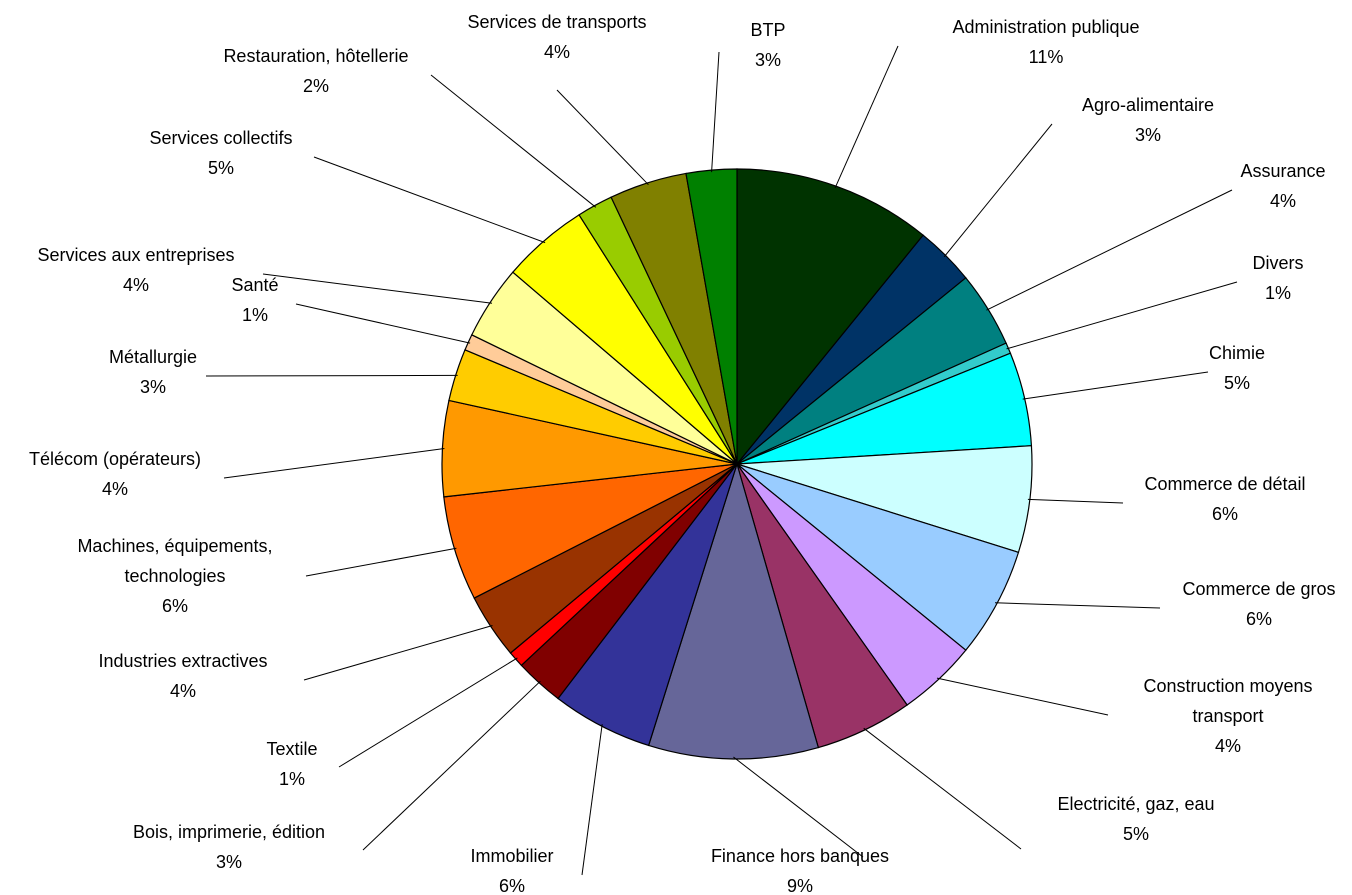 Image resolution: width=1352 pixels, height=895 pixels. I want to click on slice-category-label: Commerce de détail, so click(1224, 484).